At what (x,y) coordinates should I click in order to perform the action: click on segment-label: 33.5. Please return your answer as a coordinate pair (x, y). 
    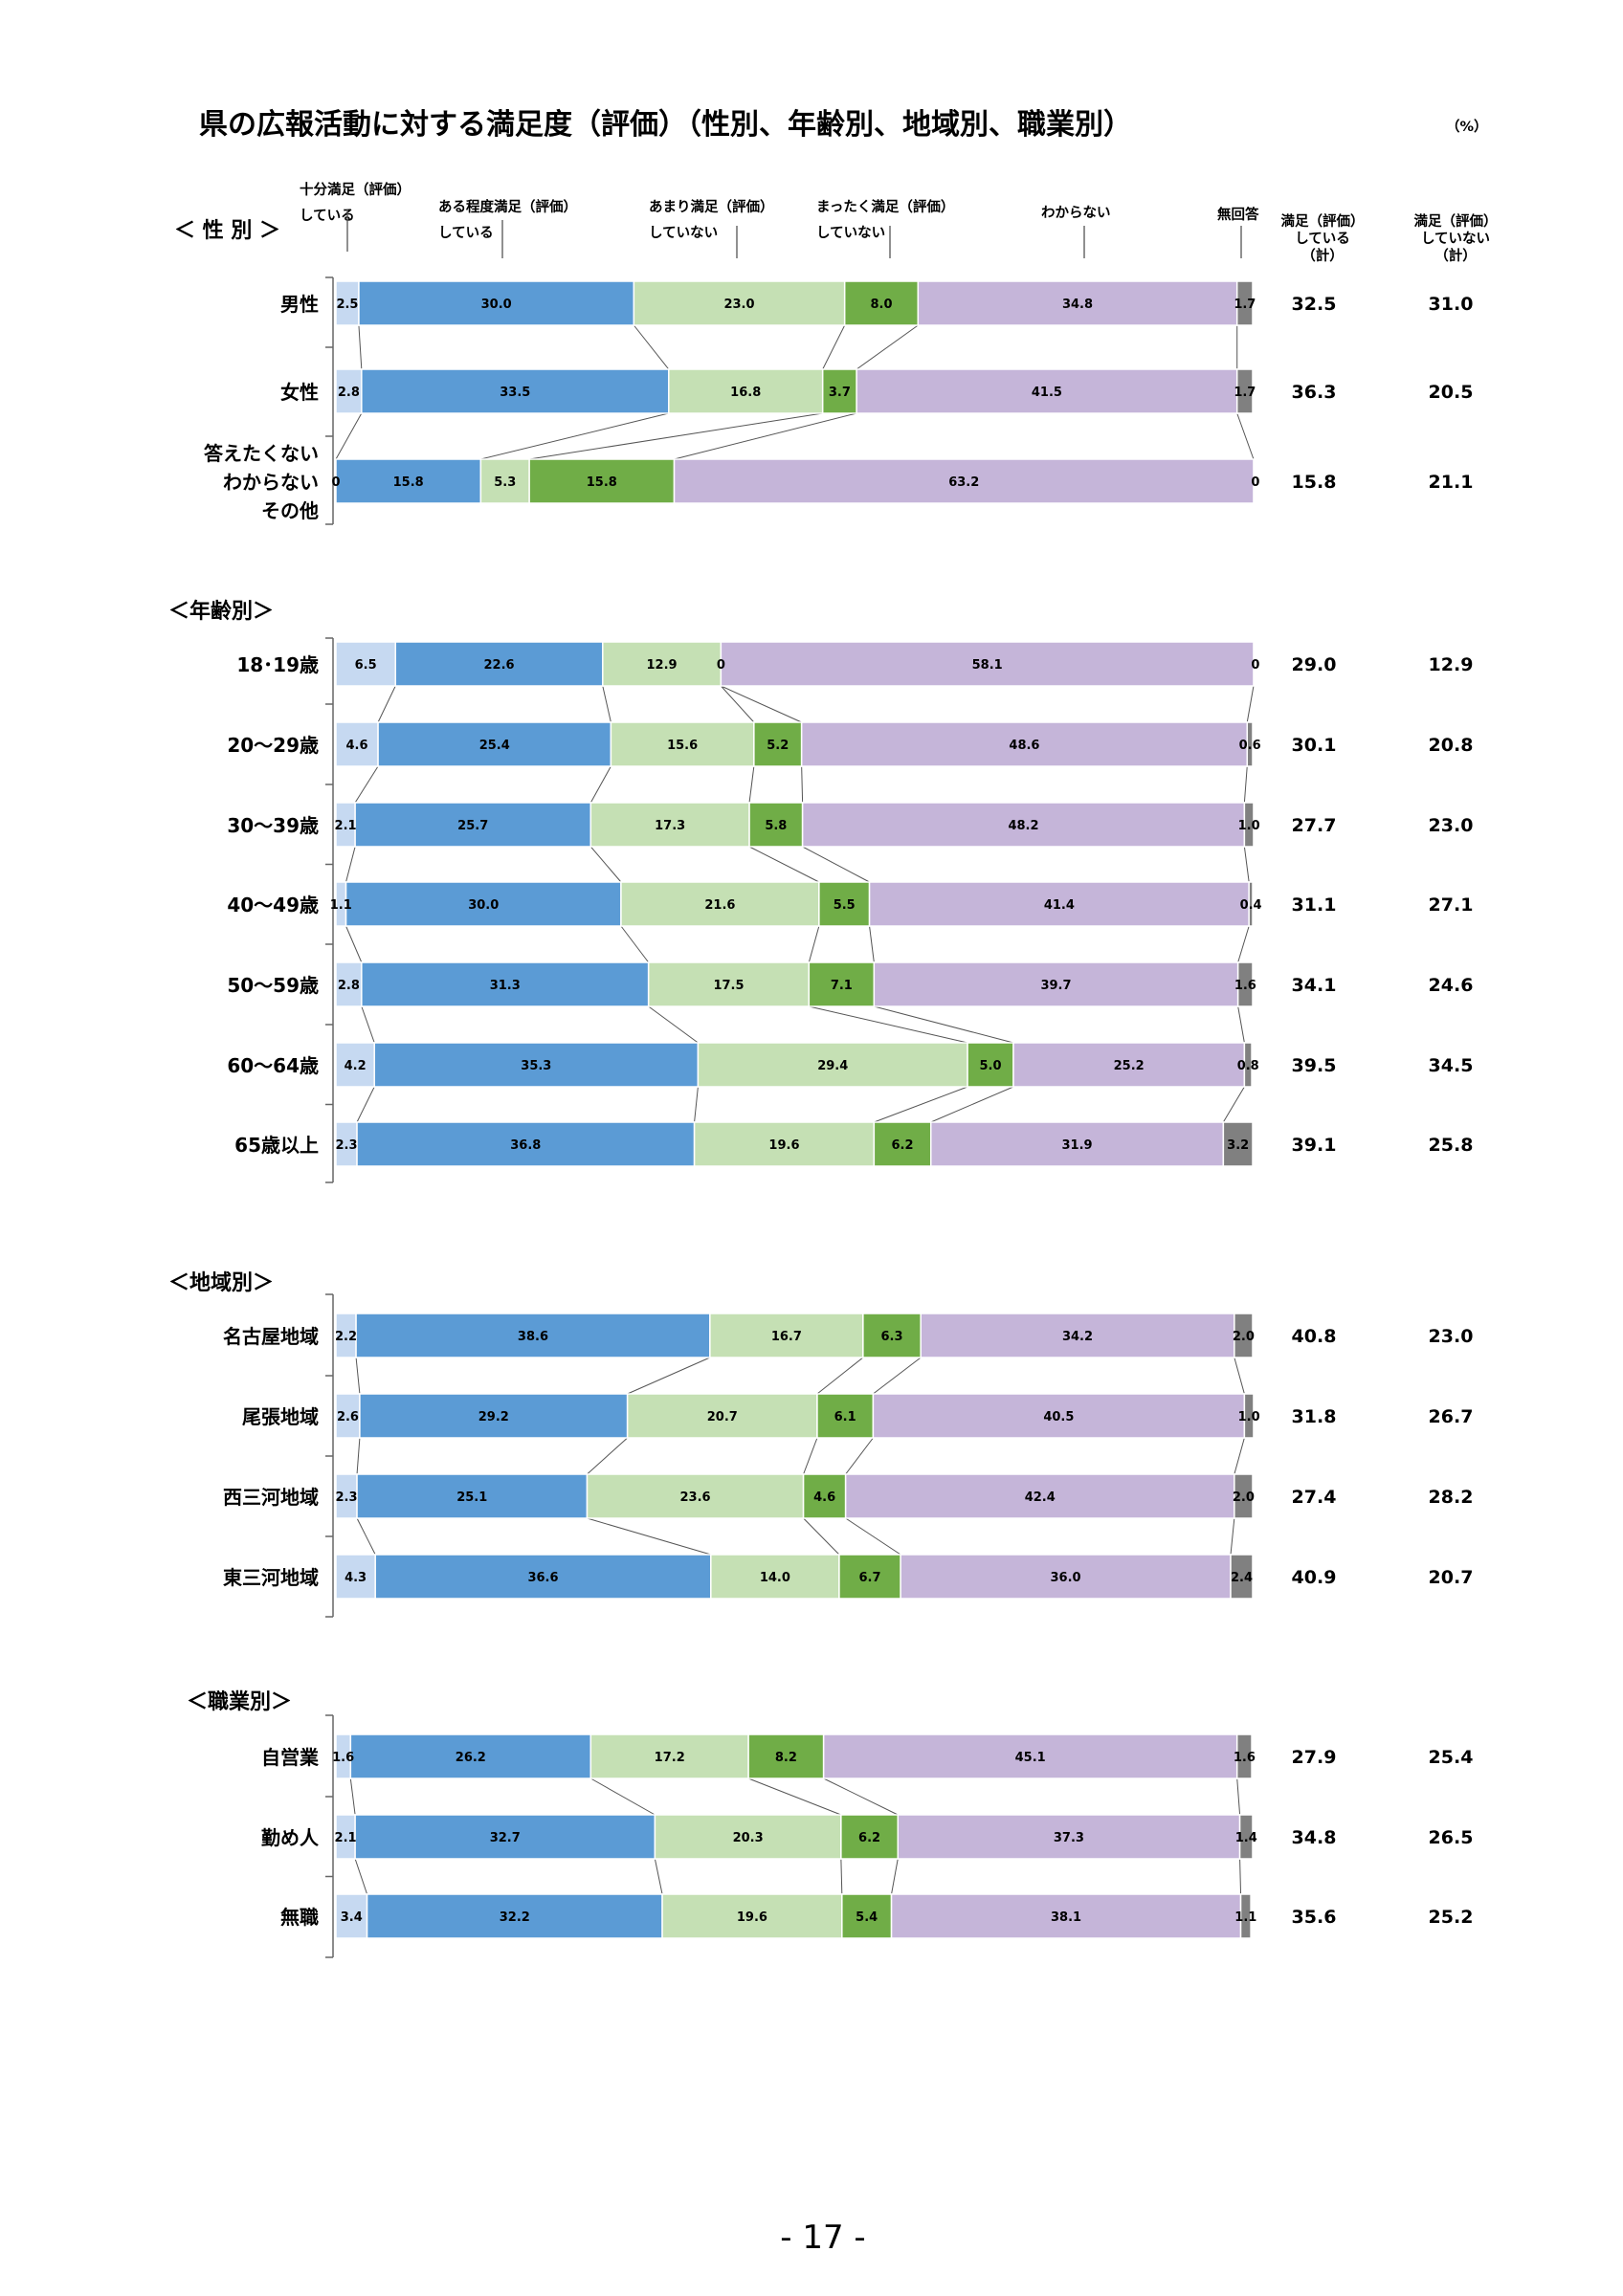
    Looking at the image, I should click on (515, 393).